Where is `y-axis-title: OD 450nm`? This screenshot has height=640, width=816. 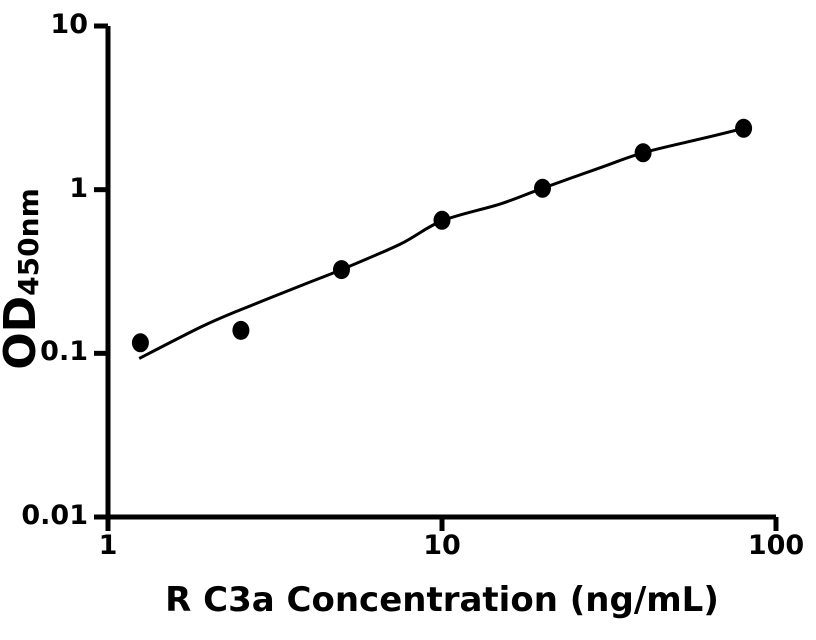
y-axis-title: OD 450nm is located at coordinates (23, 279).